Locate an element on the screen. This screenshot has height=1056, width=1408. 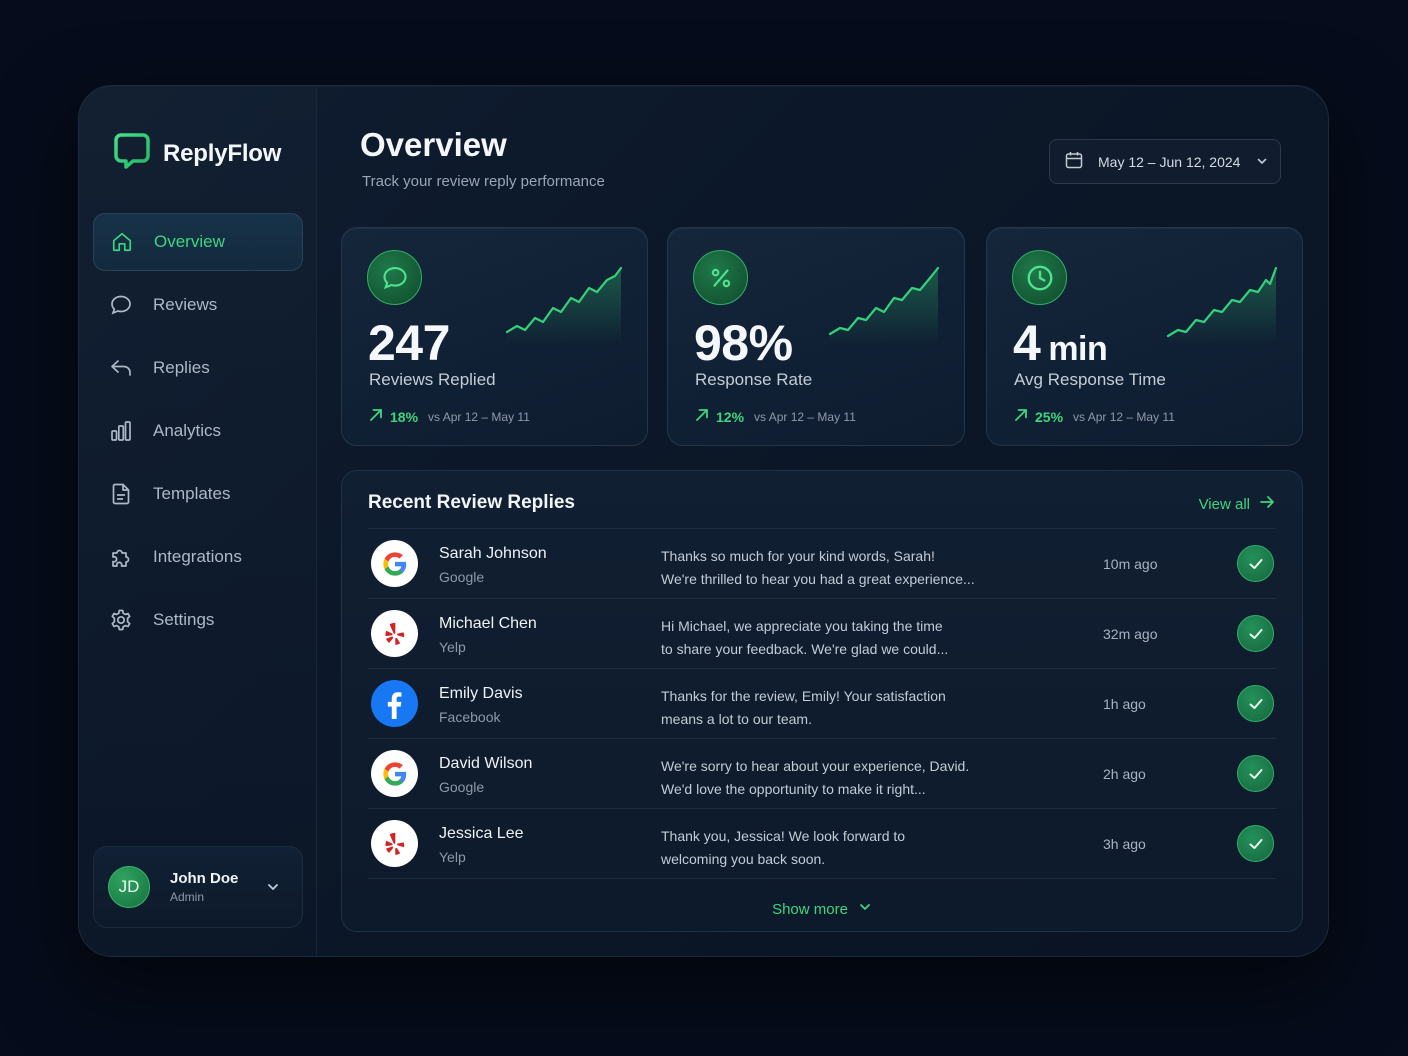
show-more-button: Show more is located at coordinates (822, 909).